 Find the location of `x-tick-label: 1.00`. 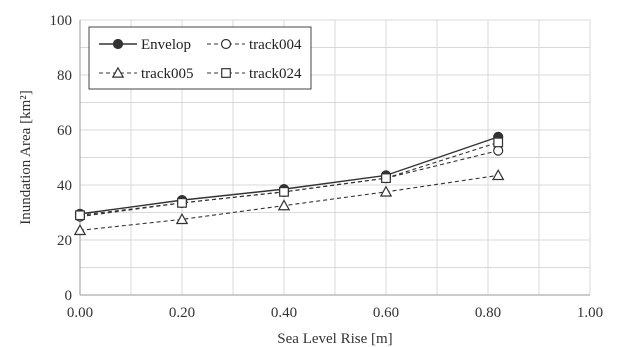

x-tick-label: 1.00 is located at coordinates (590, 313).